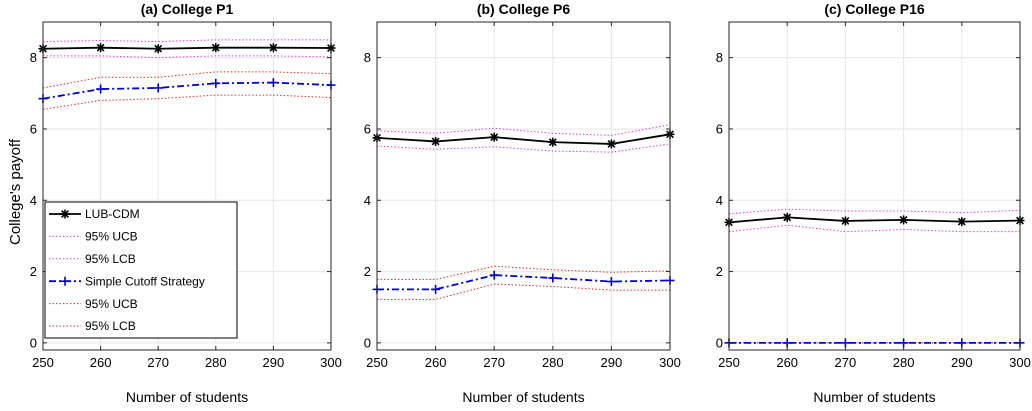 The width and height of the screenshot is (1032, 411). I want to click on legend-entry: LUB-CDM, so click(94, 214).